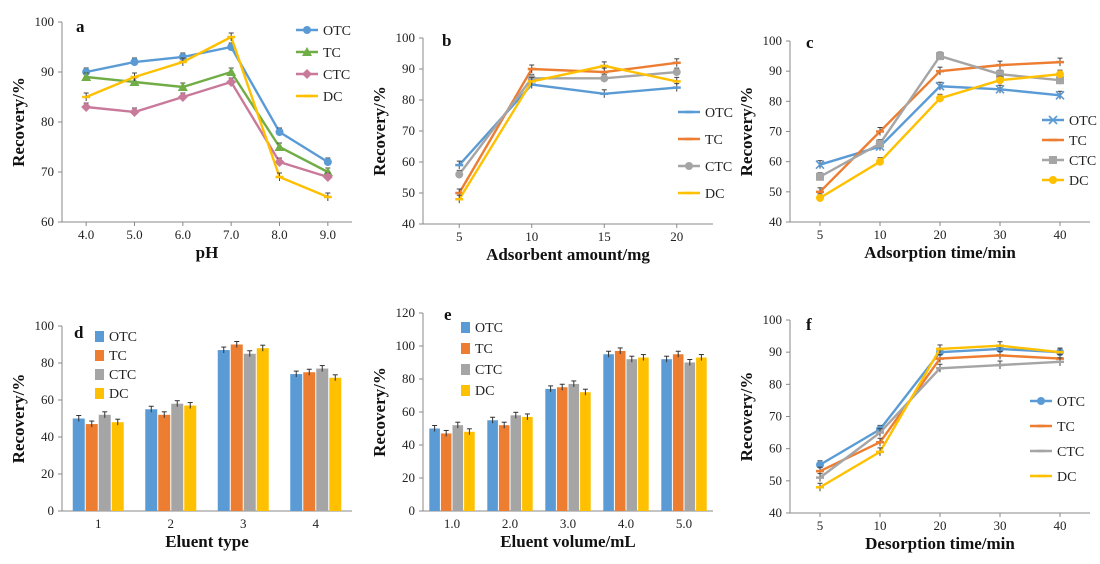 The height and width of the screenshot is (564, 1100). I want to click on x-tick-label: 4, so click(316, 523).